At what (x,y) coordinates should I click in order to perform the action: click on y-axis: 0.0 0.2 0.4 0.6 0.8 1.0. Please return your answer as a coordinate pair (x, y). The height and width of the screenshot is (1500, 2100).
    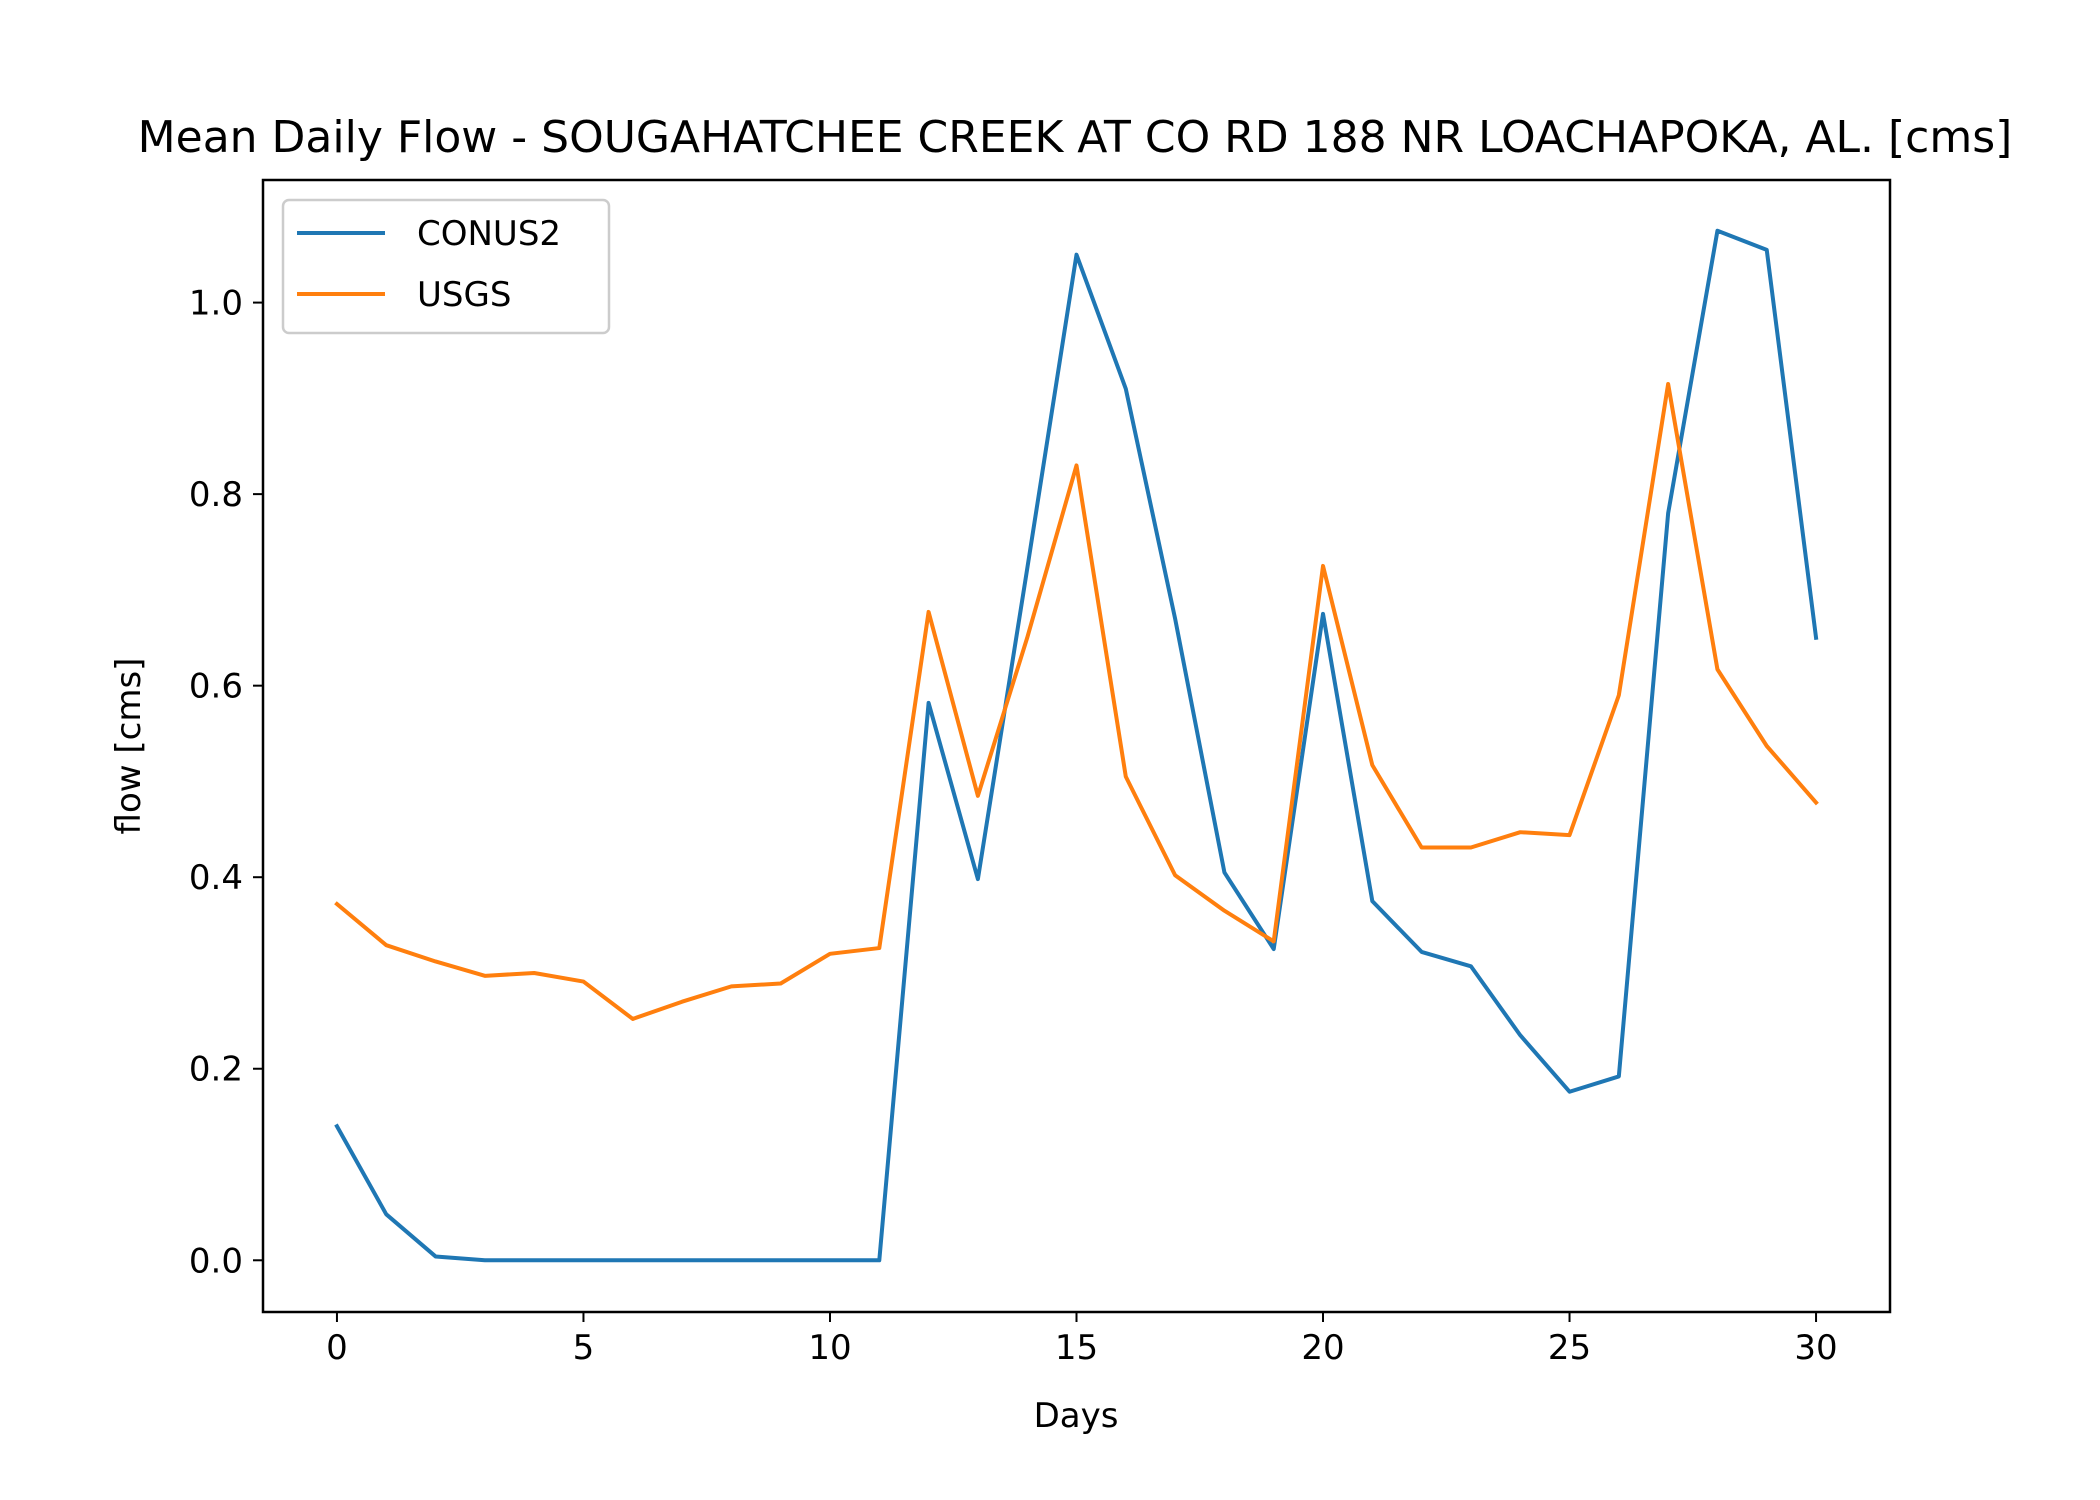
    Looking at the image, I should click on (226, 782).